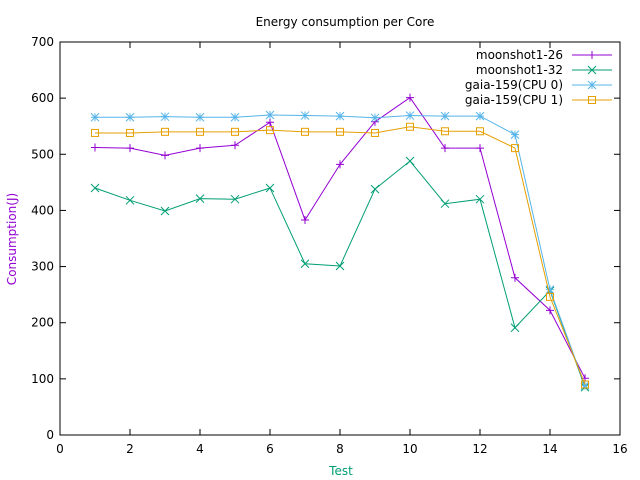 The height and width of the screenshot is (480, 640). What do you see at coordinates (549, 449) in the screenshot?
I see `x-tick-label: 14` at bounding box center [549, 449].